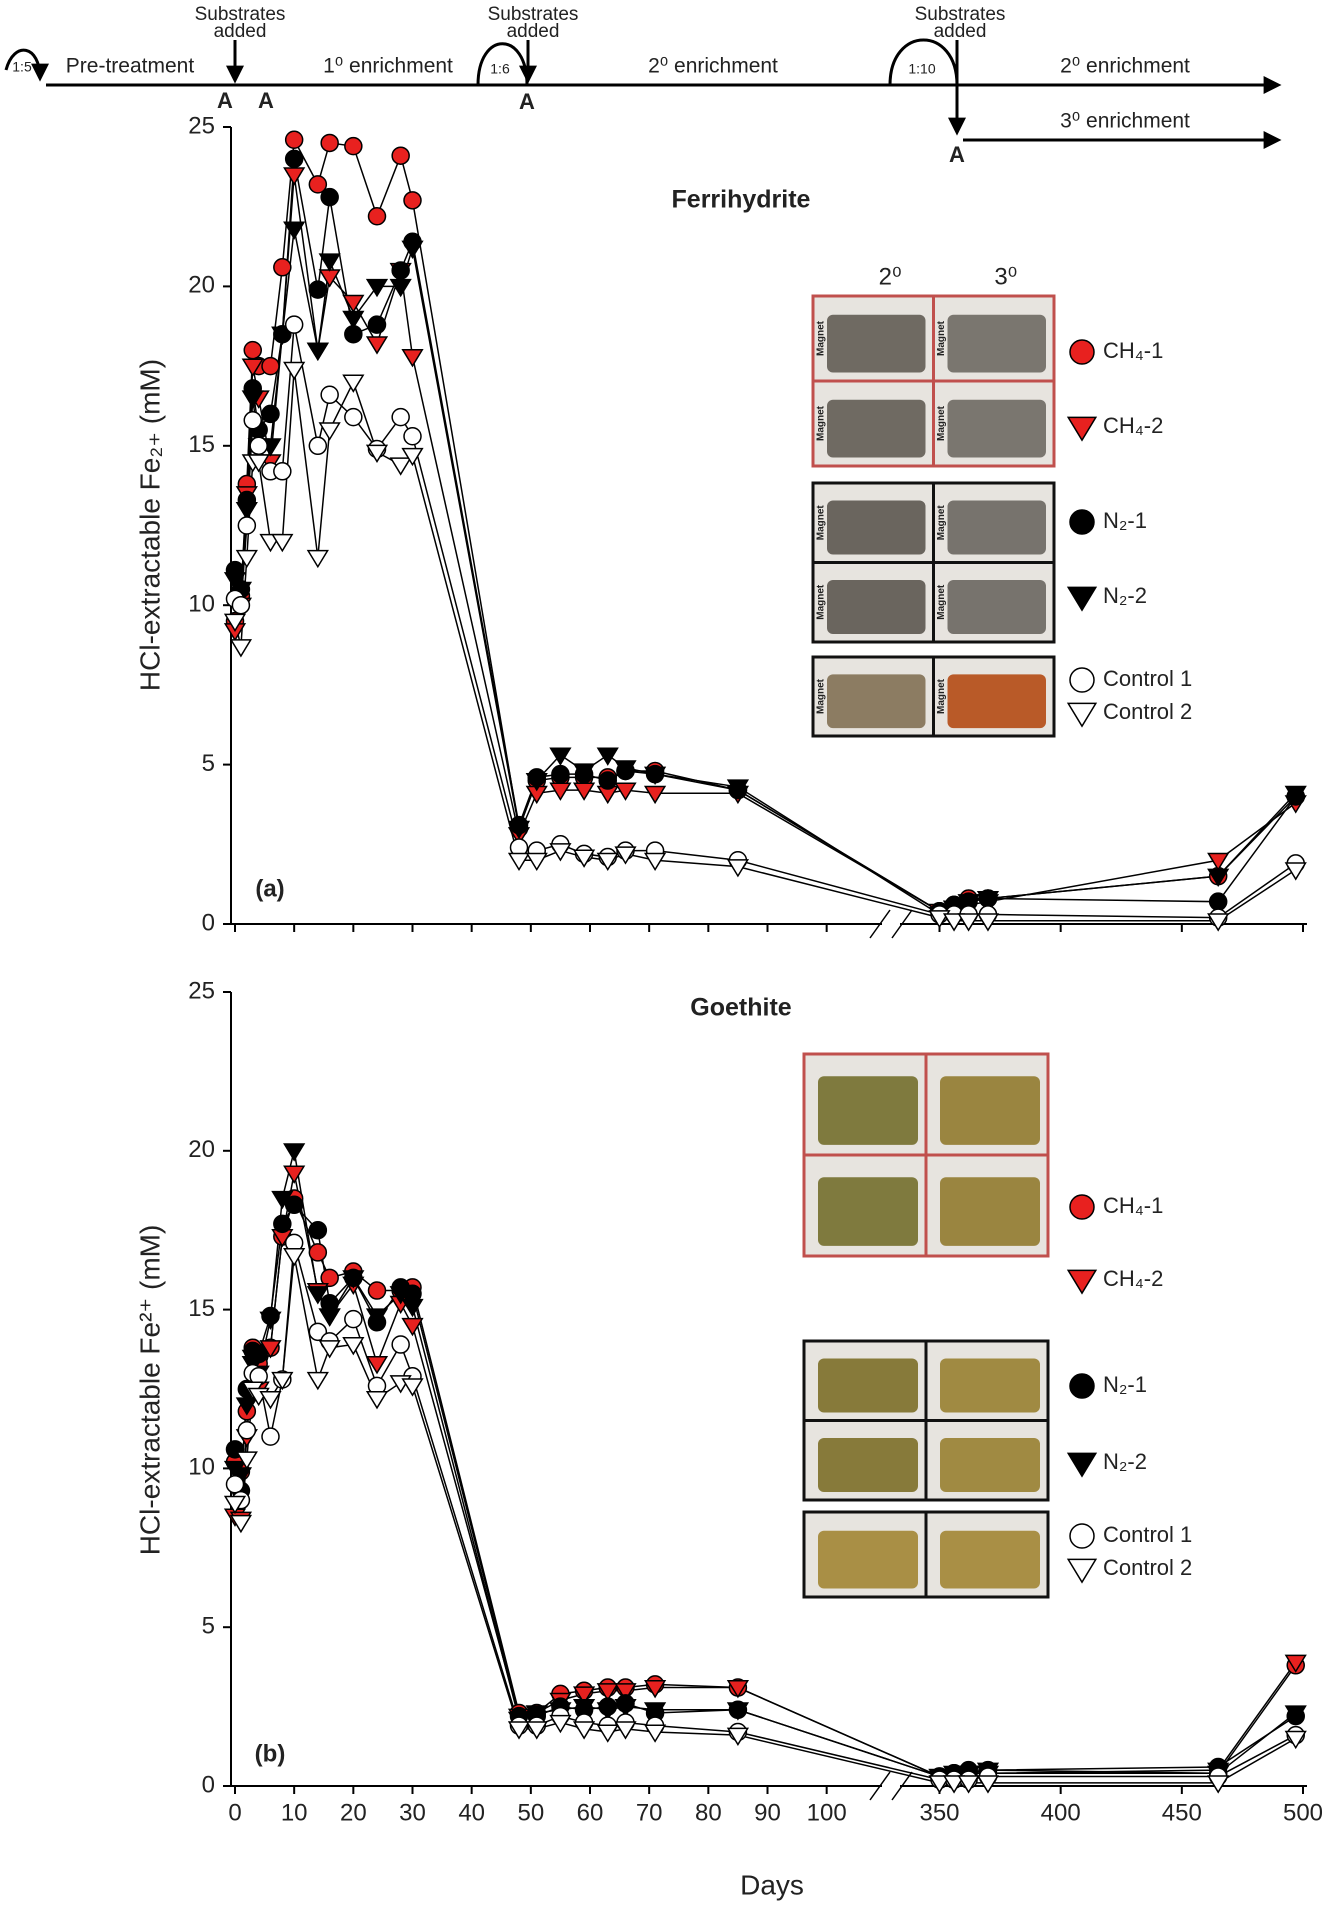 This screenshot has height=1920, width=1341. I want to click on x-tick-label: 30, so click(412, 1812).